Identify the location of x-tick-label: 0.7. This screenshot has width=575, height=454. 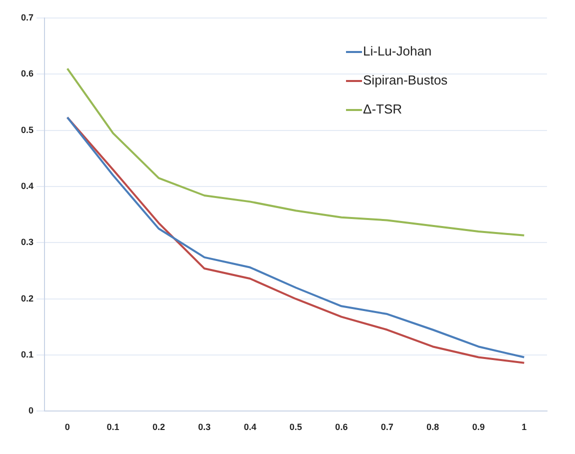
(387, 427).